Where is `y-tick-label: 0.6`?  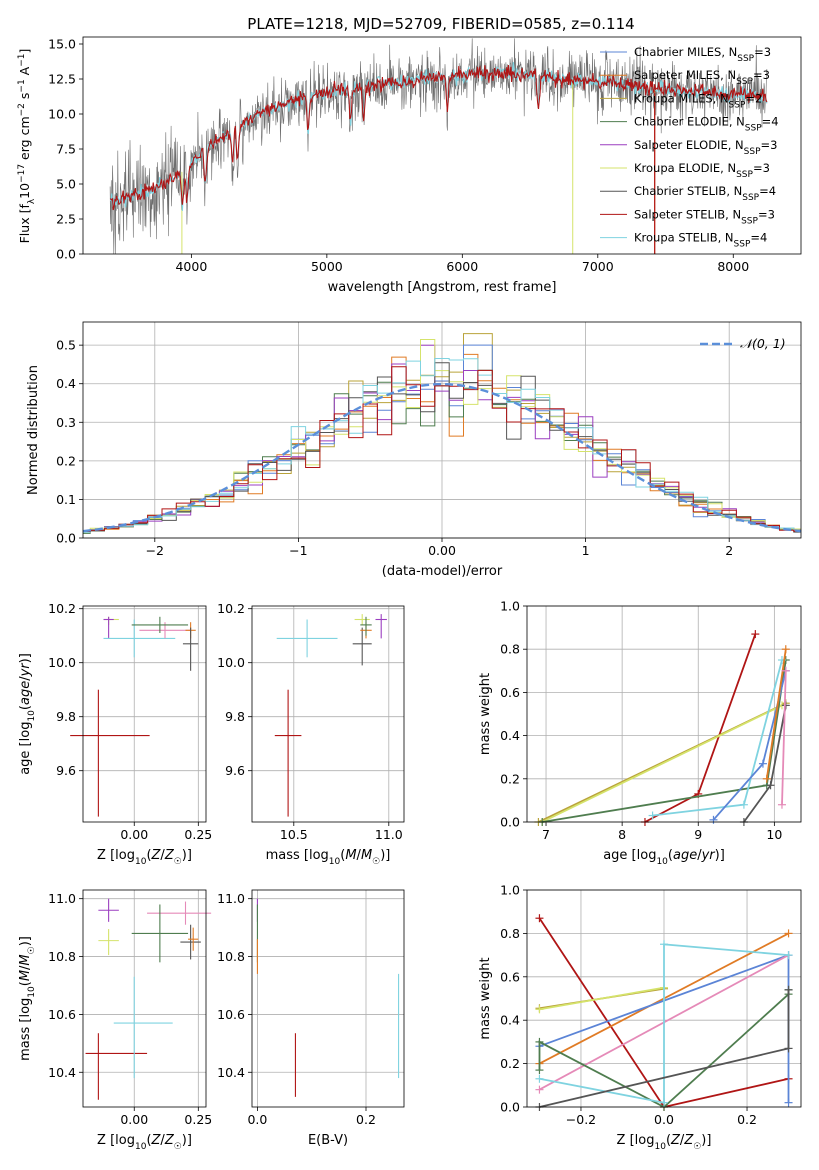
y-tick-label: 0.6 is located at coordinates (510, 976).